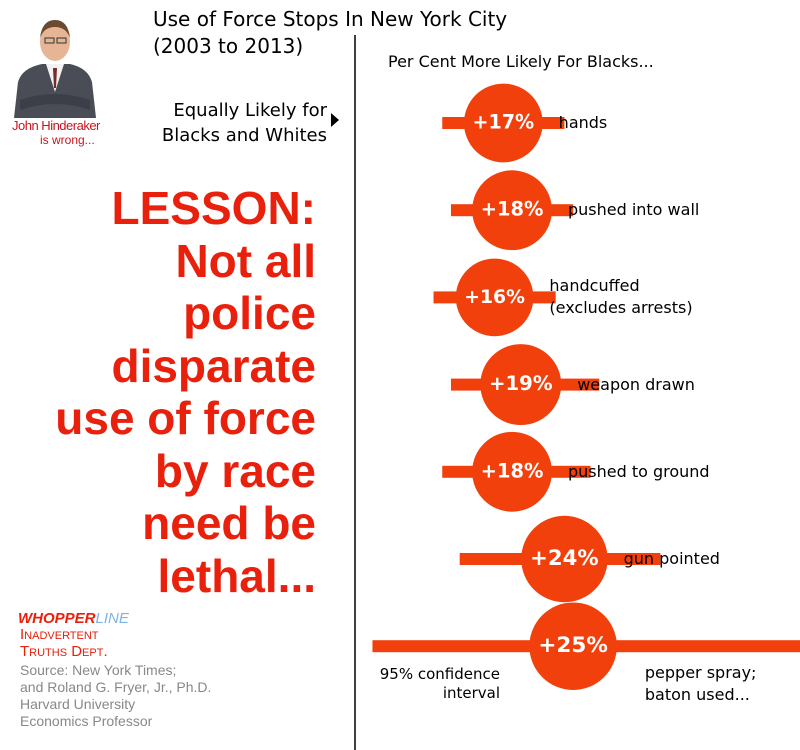 This screenshot has width=800, height=750. Describe the element at coordinates (636, 384) in the screenshot. I see `category-label: weapon drawn` at that location.